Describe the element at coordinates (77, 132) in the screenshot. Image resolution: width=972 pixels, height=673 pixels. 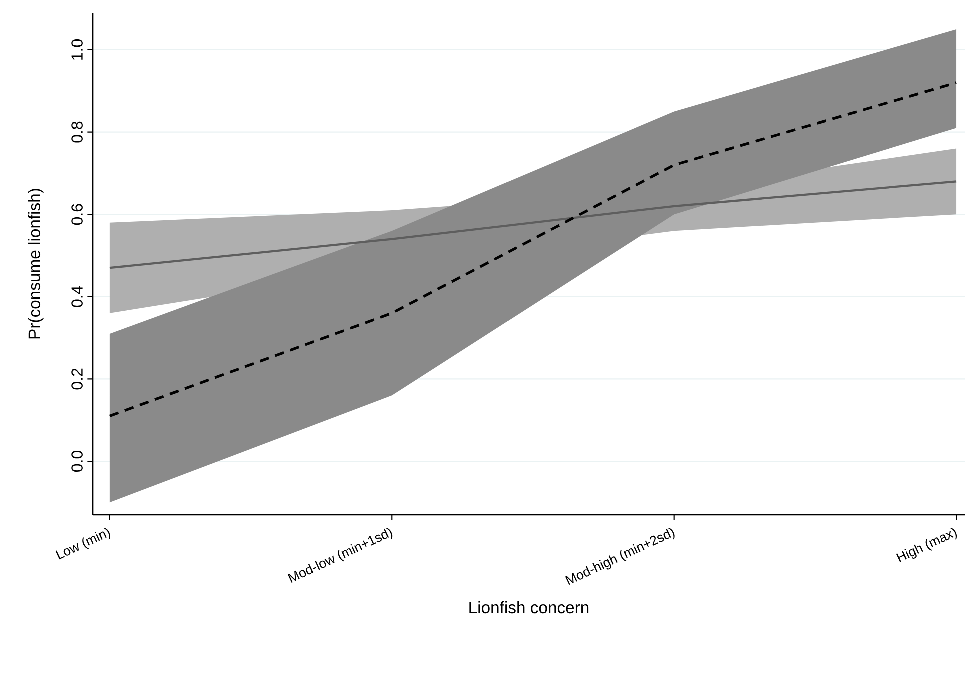
I see `y-tick-label: 0.8` at that location.